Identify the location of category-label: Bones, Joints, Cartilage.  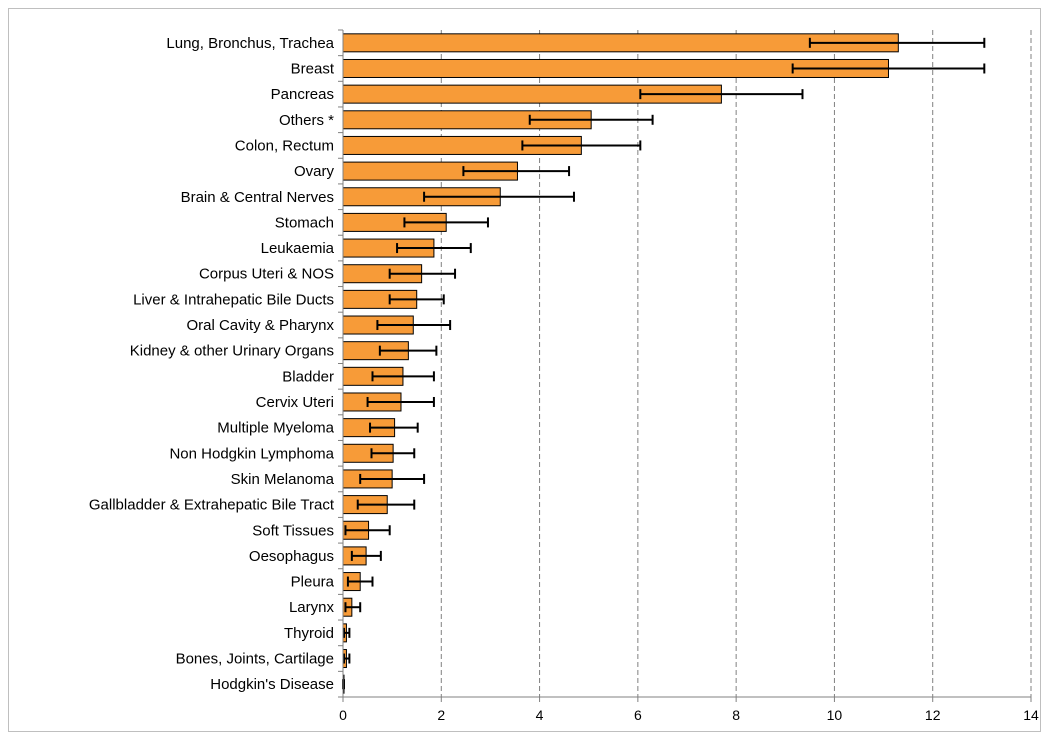
(255, 659).